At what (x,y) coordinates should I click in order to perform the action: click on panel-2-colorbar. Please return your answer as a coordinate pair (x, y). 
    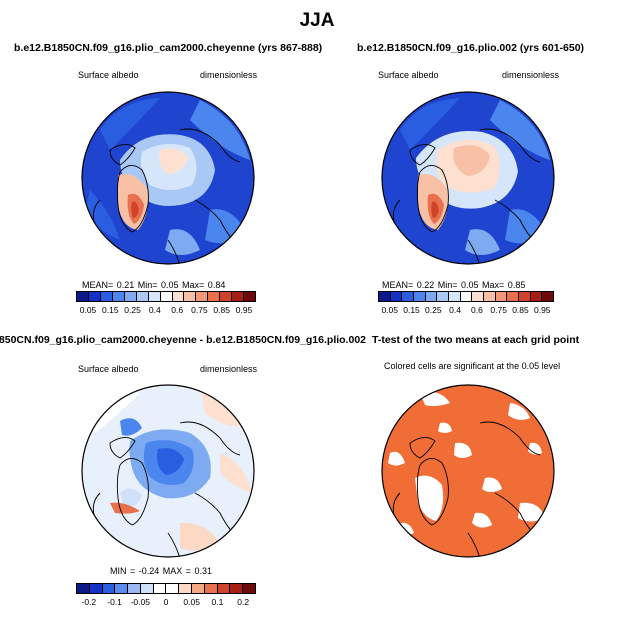
    Looking at the image, I should click on (466, 296).